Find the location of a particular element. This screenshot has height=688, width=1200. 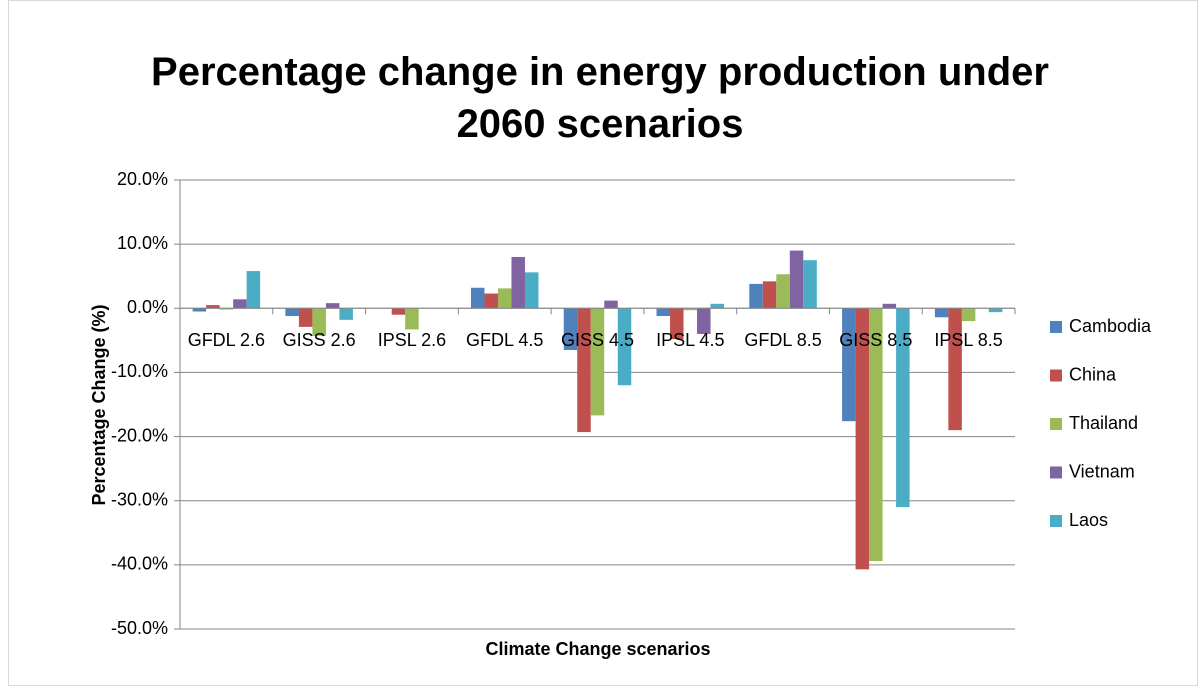

y-tick-label: 20.0% is located at coordinates (142, 179).